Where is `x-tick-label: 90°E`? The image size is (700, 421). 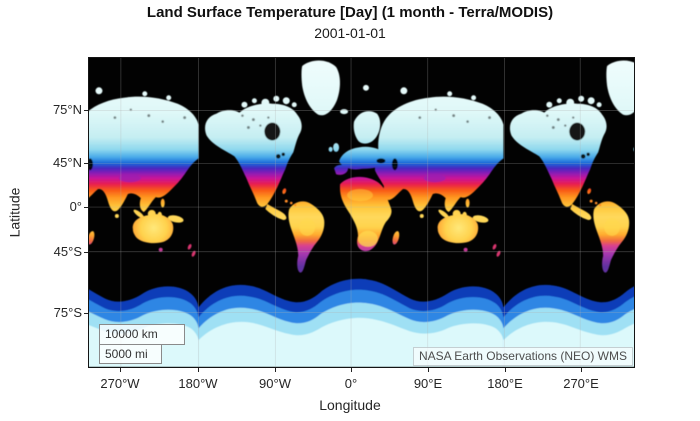 x-tick-label: 90°E is located at coordinates (428, 383).